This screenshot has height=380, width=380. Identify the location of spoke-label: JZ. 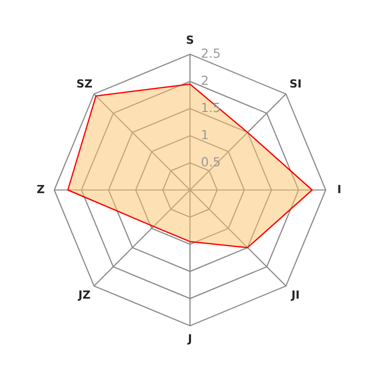
(84, 295).